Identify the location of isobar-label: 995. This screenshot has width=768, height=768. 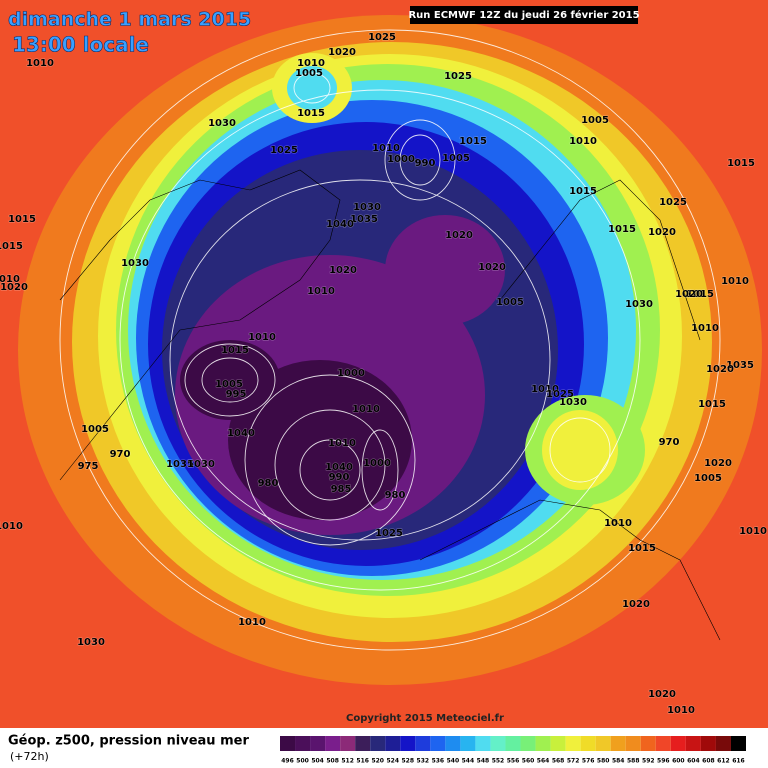
(236, 394).